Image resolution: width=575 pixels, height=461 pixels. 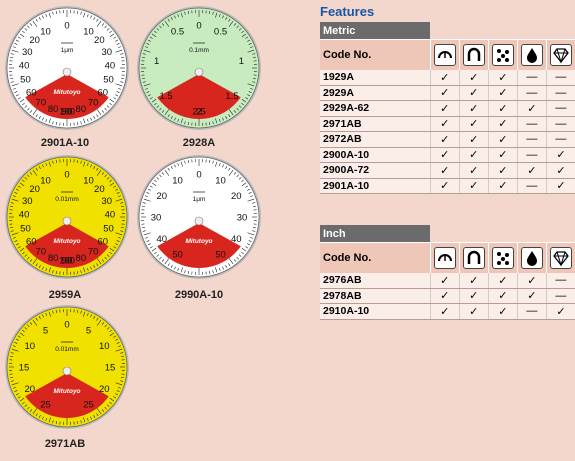 What do you see at coordinates (447, 155) in the screenshot?
I see `table-row: 2900A-10 ✓ ✓ ✓ — ✓` at bounding box center [447, 155].